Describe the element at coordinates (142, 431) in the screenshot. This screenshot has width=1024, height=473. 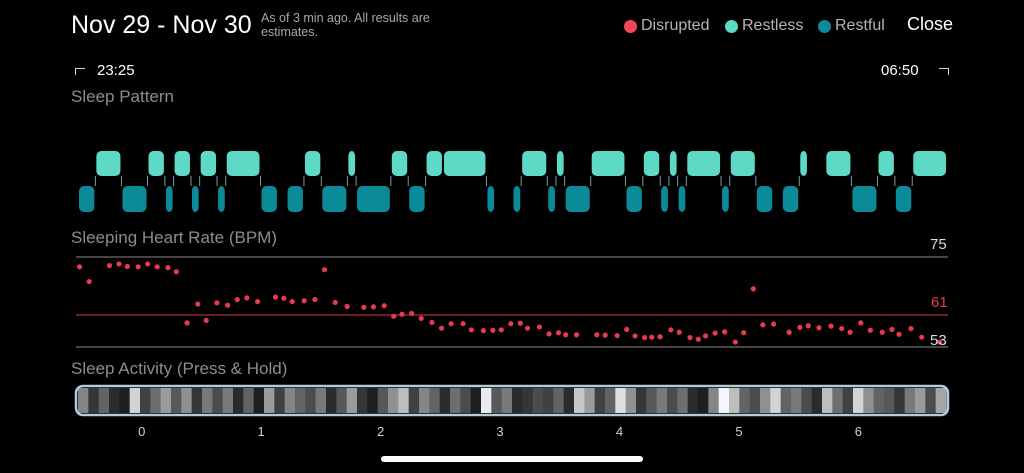
I see `x-tick-label: 0` at that location.